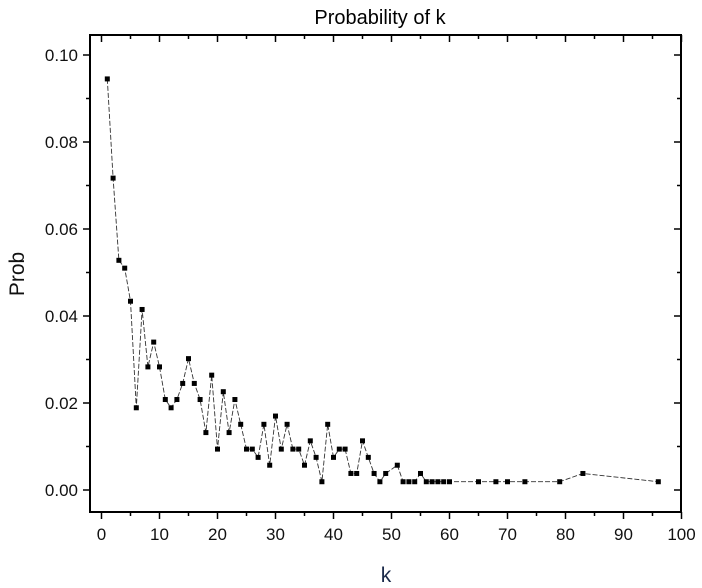  Describe the element at coordinates (61, 229) in the screenshot. I see `y-tick-label: 0.06` at that location.